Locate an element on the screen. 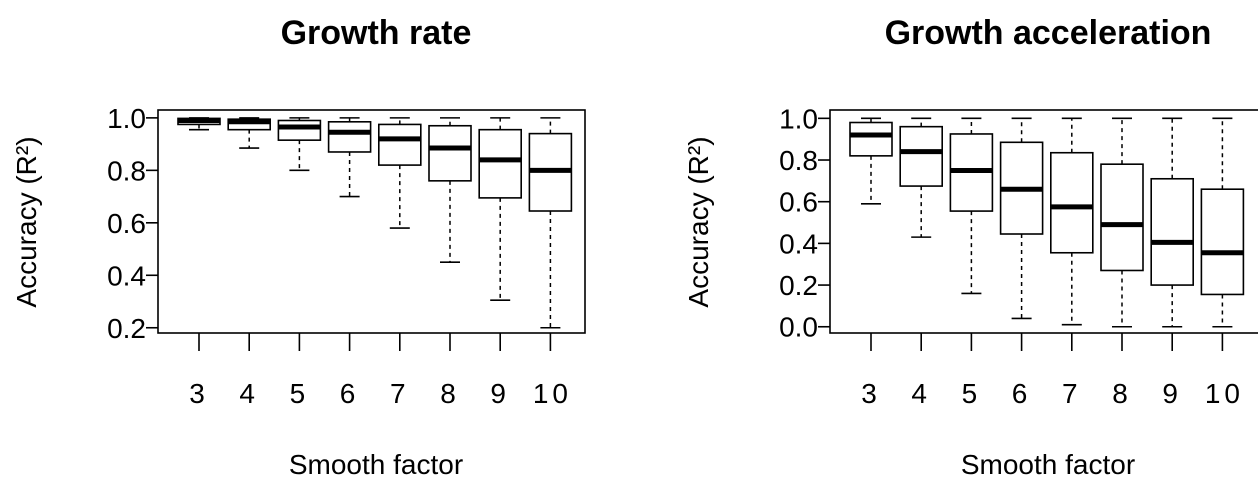  chart-title: Growth rate is located at coordinates (376, 33).